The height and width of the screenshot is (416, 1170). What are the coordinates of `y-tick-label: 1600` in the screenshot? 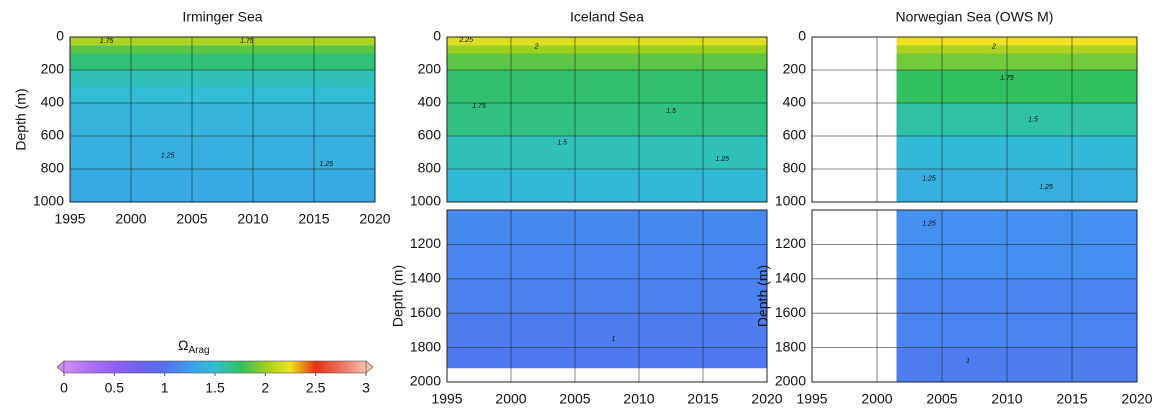 It's located at (425, 312).